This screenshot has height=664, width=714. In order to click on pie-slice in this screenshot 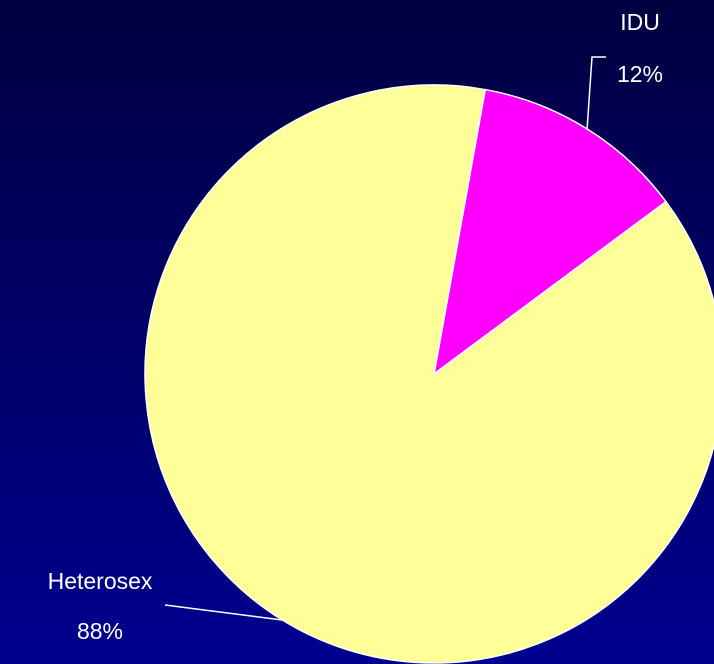, I will do `click(550, 232)`.